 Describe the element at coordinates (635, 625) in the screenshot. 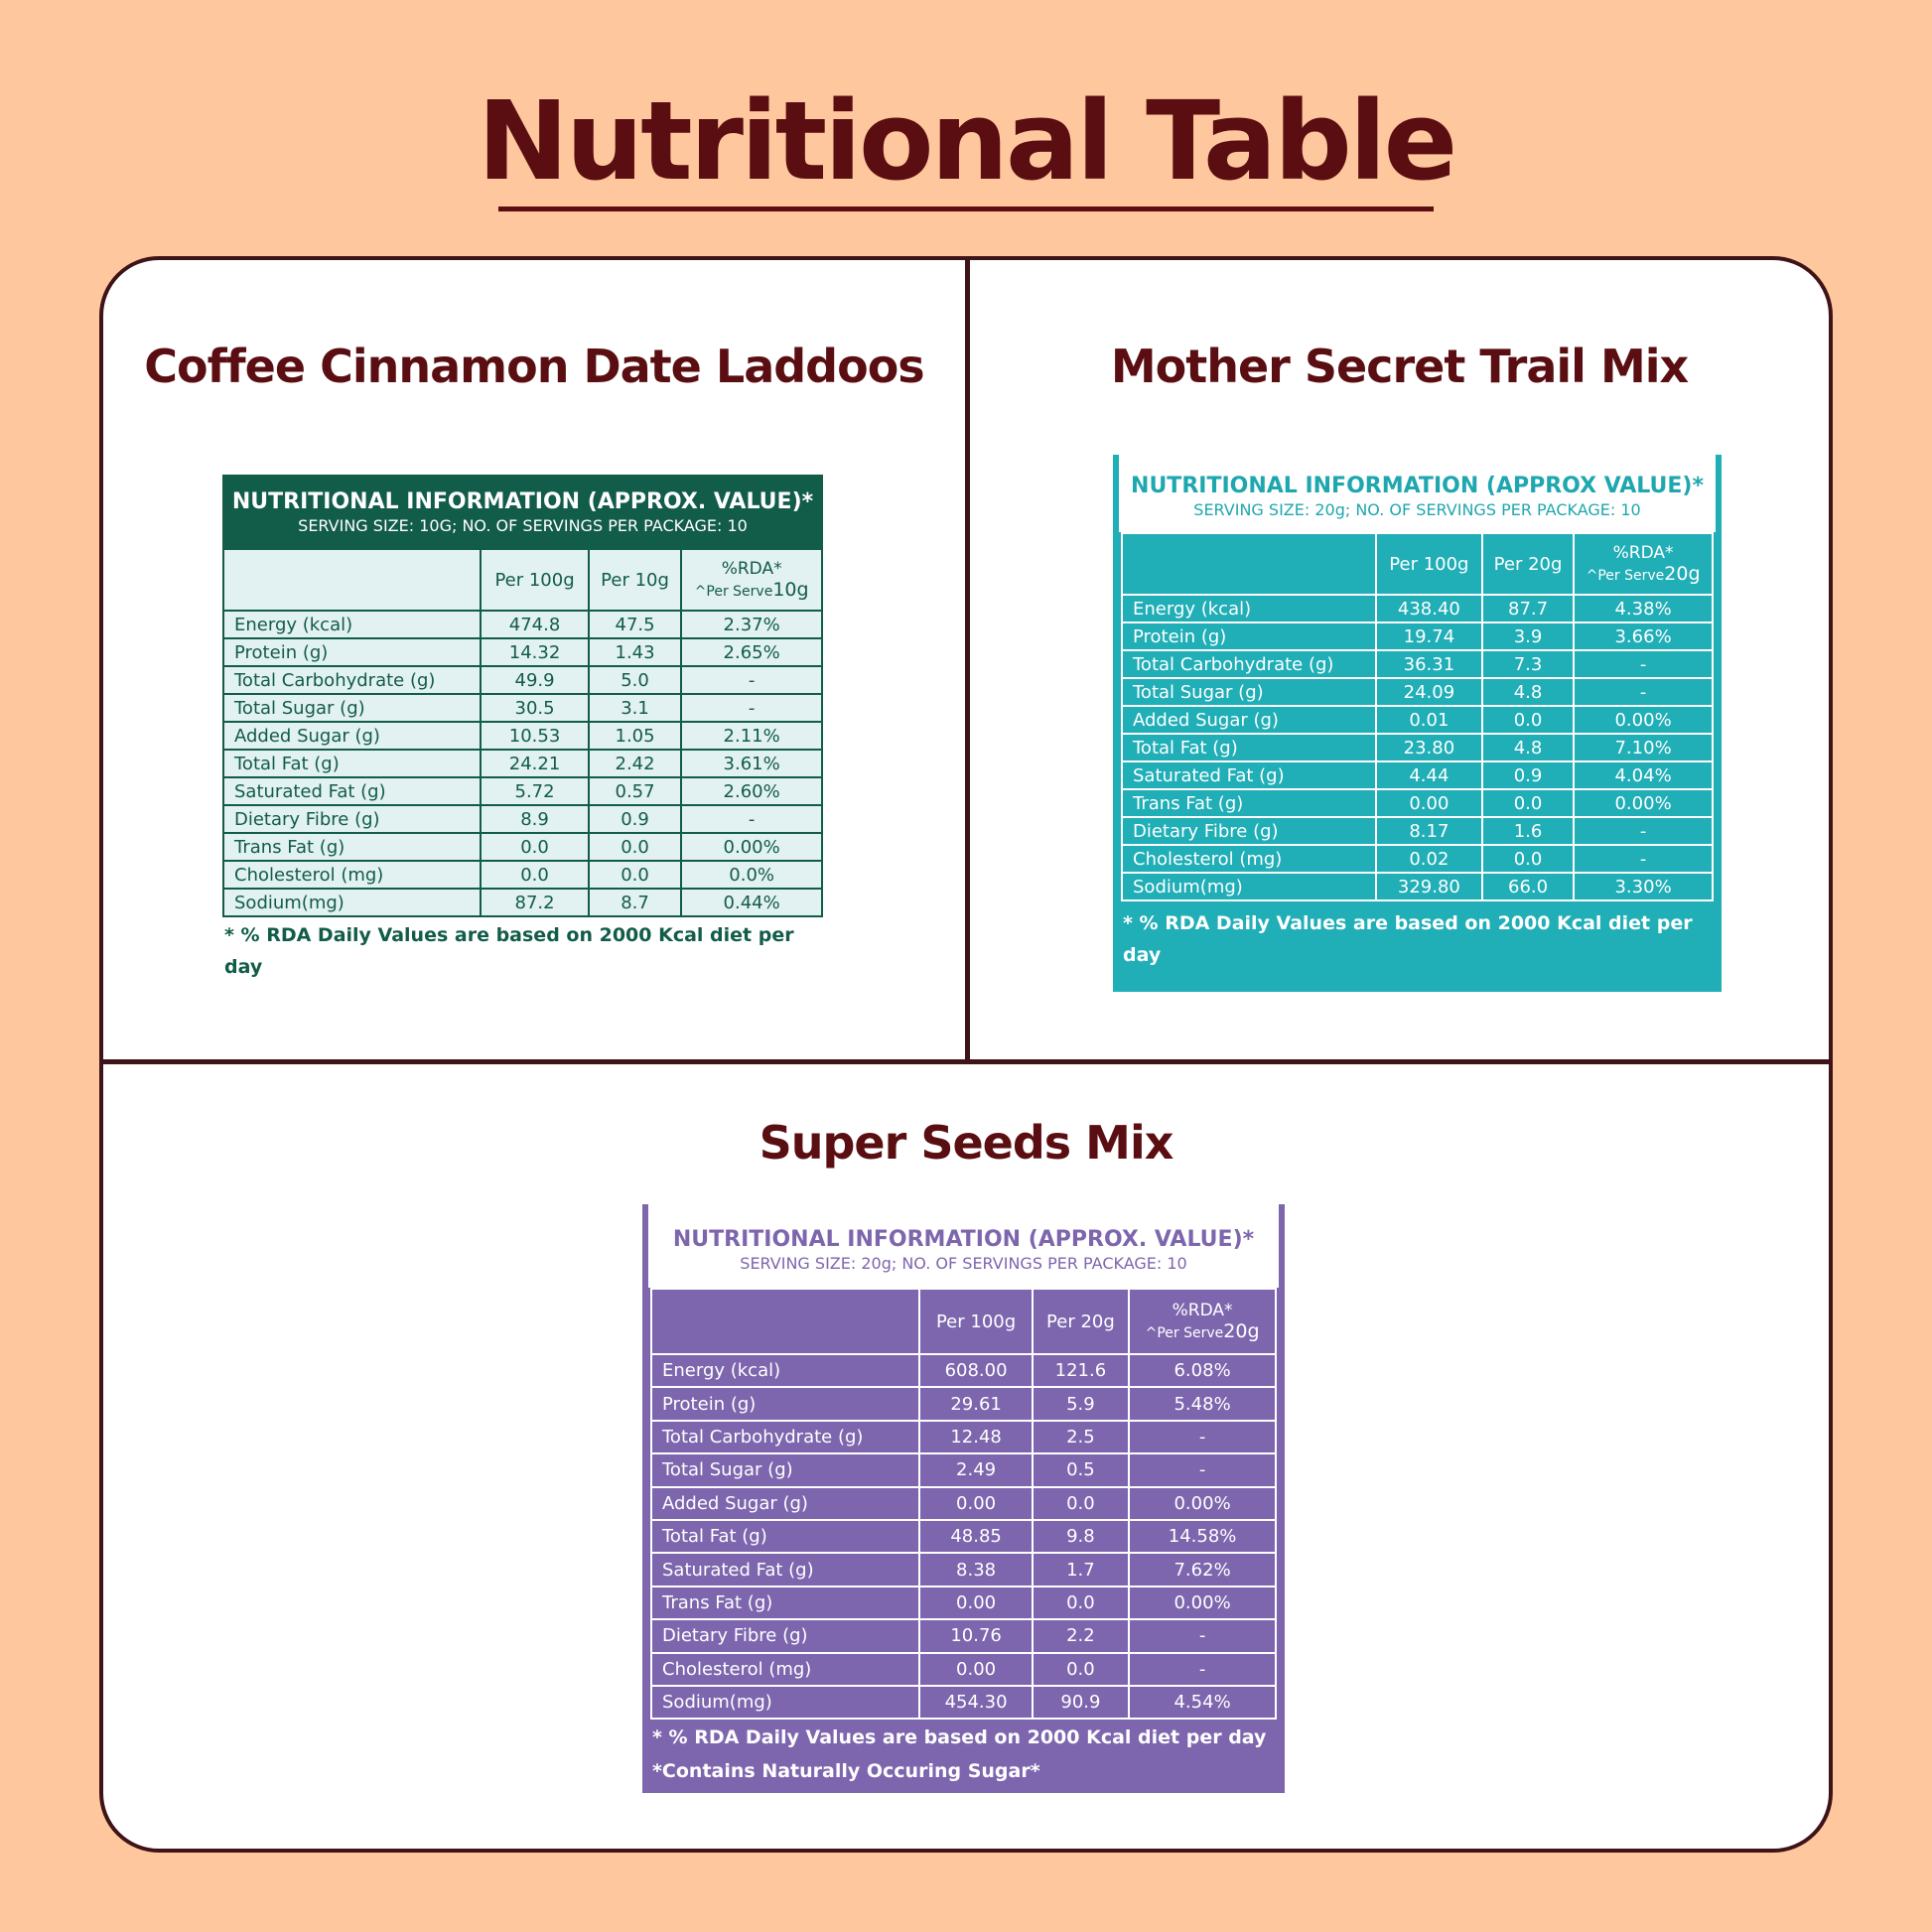

I see `cell-per-serving: 47.5` at that location.